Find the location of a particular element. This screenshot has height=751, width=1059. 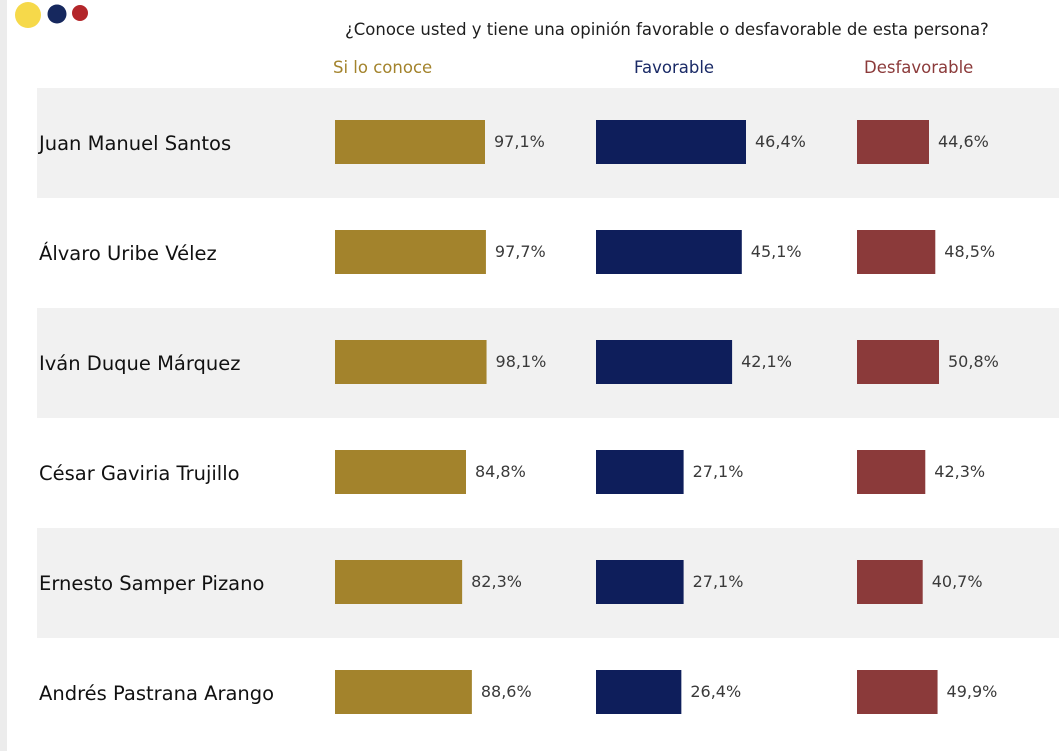

value-label-favorable: 45,1% is located at coordinates (776, 251).